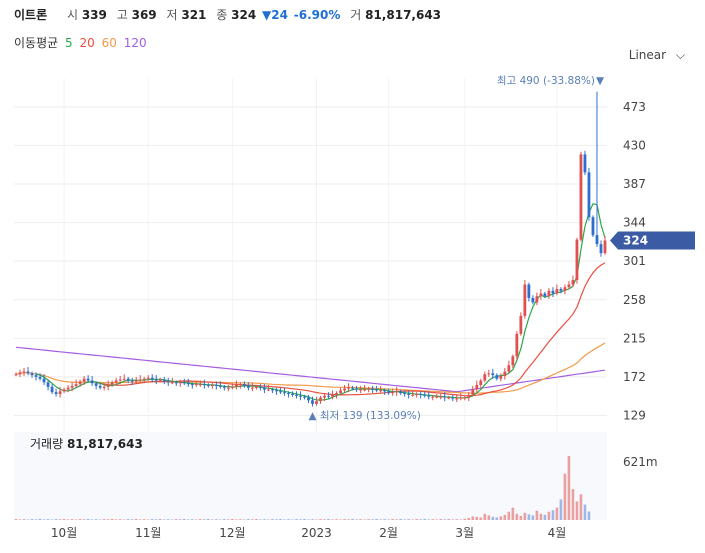  Describe the element at coordinates (222, 15) in the screenshot. I see `close-label: 종` at that location.